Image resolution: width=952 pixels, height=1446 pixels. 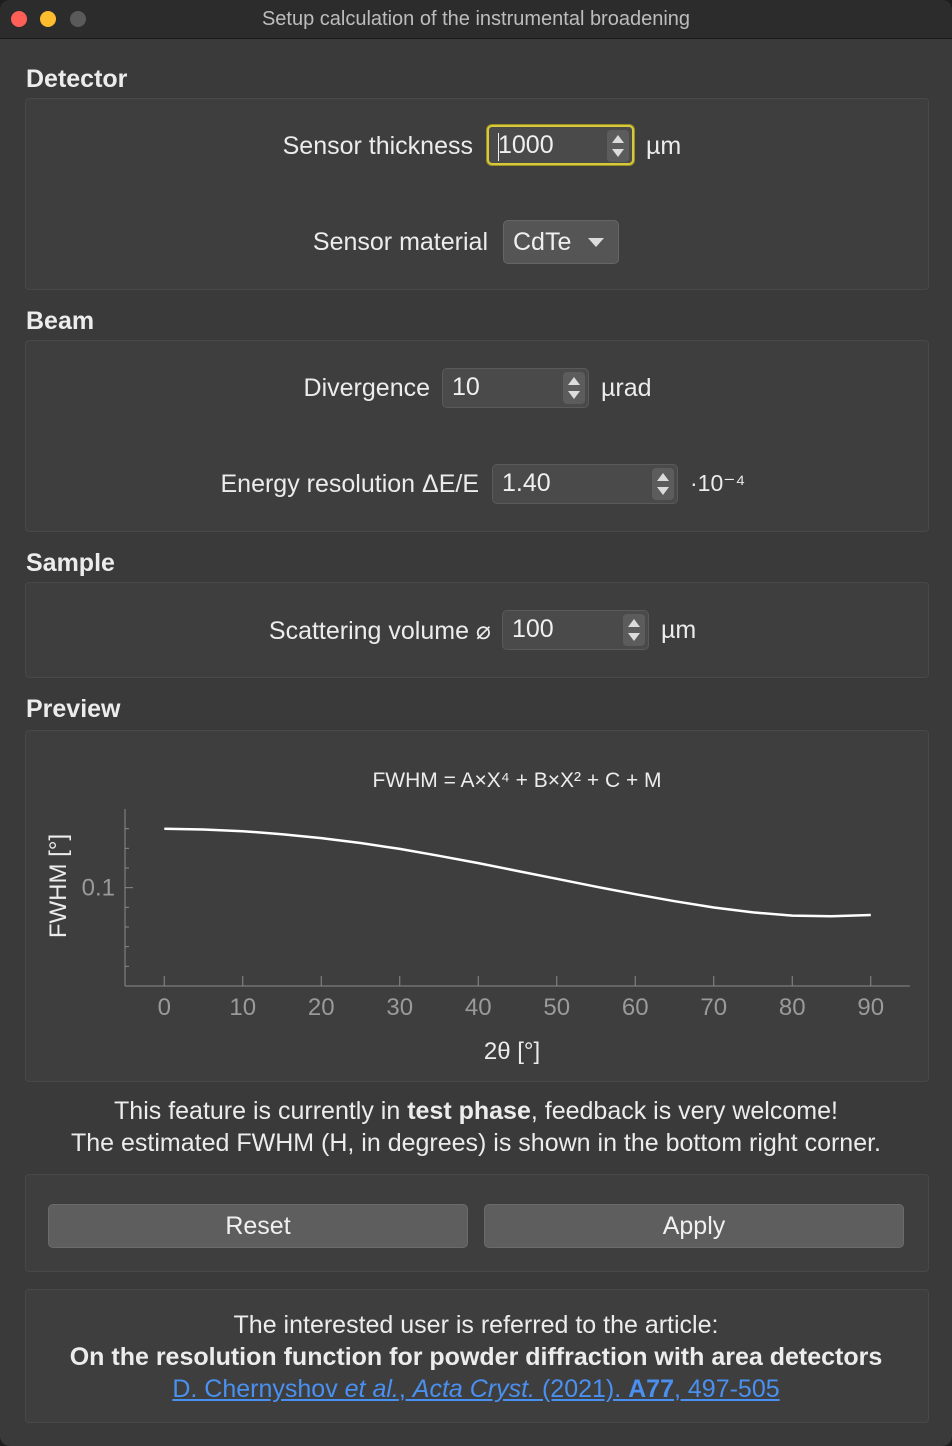 I want to click on fwhm-series-line, so click(x=517, y=872).